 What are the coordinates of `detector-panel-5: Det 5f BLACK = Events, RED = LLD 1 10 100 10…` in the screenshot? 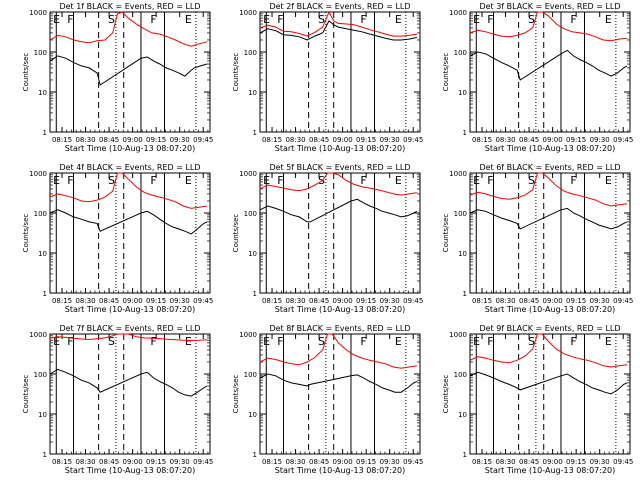 It's located at (327, 238).